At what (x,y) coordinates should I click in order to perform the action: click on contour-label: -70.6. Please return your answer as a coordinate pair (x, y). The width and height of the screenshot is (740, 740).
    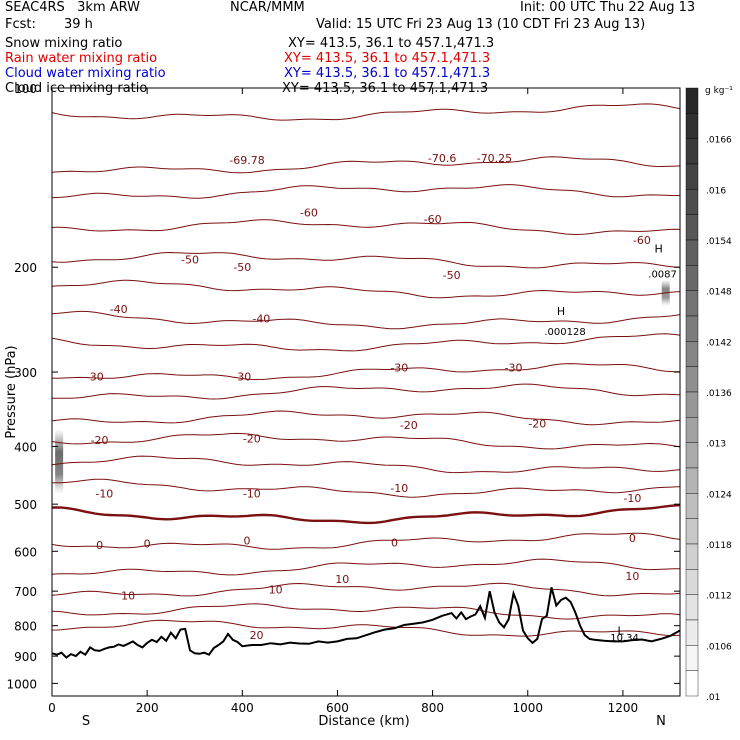
    Looking at the image, I should click on (442, 158).